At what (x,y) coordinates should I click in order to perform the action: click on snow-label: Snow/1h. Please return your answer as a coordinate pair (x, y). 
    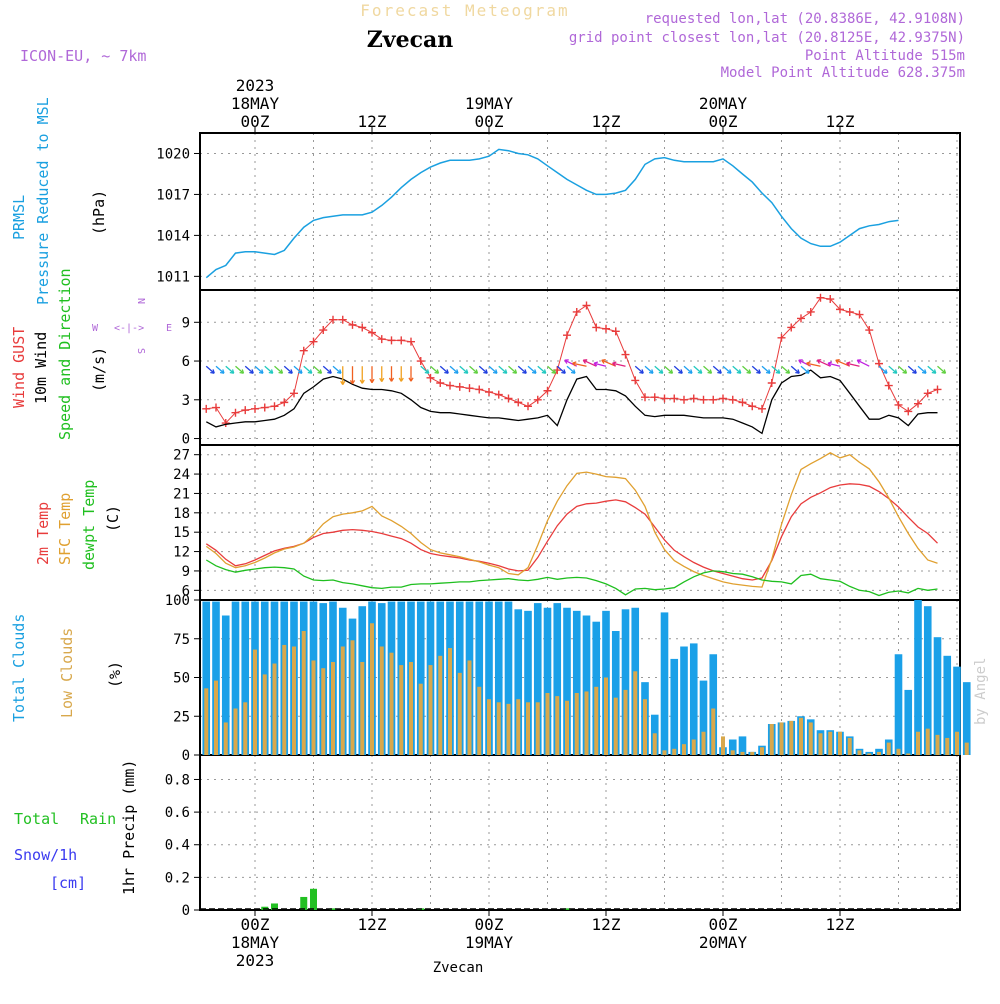
    Looking at the image, I should click on (45, 855).